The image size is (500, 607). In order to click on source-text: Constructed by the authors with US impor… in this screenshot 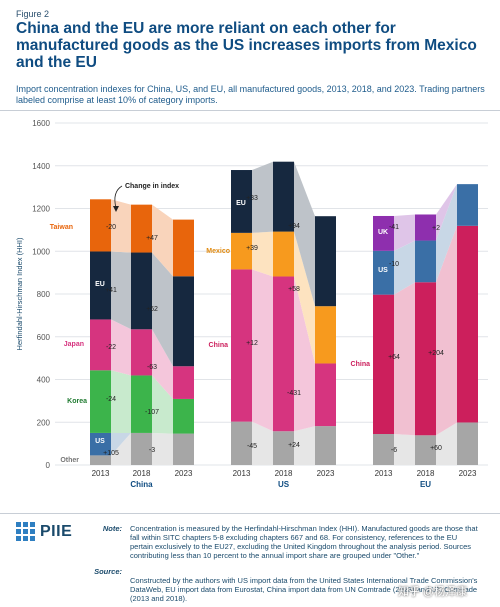, I will do `click(304, 589)`.